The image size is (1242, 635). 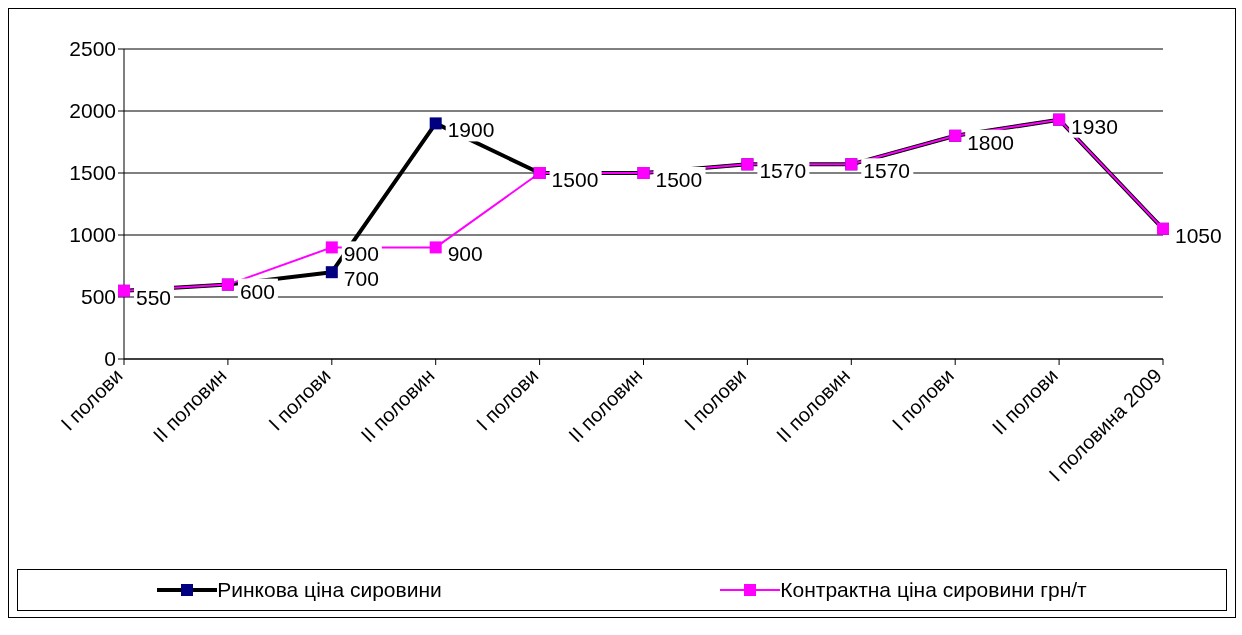 What do you see at coordinates (92, 173) in the screenshot?
I see `y-tick-label: 1500` at bounding box center [92, 173].